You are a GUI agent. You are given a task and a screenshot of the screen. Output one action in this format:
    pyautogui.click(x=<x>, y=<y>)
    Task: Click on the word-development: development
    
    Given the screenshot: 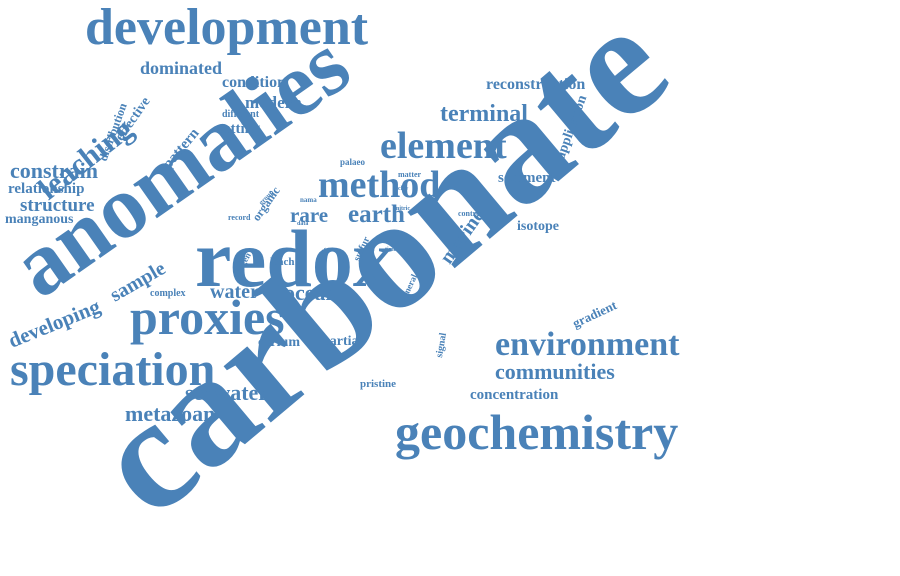 What is the action you would take?
    pyautogui.click(x=227, y=28)
    